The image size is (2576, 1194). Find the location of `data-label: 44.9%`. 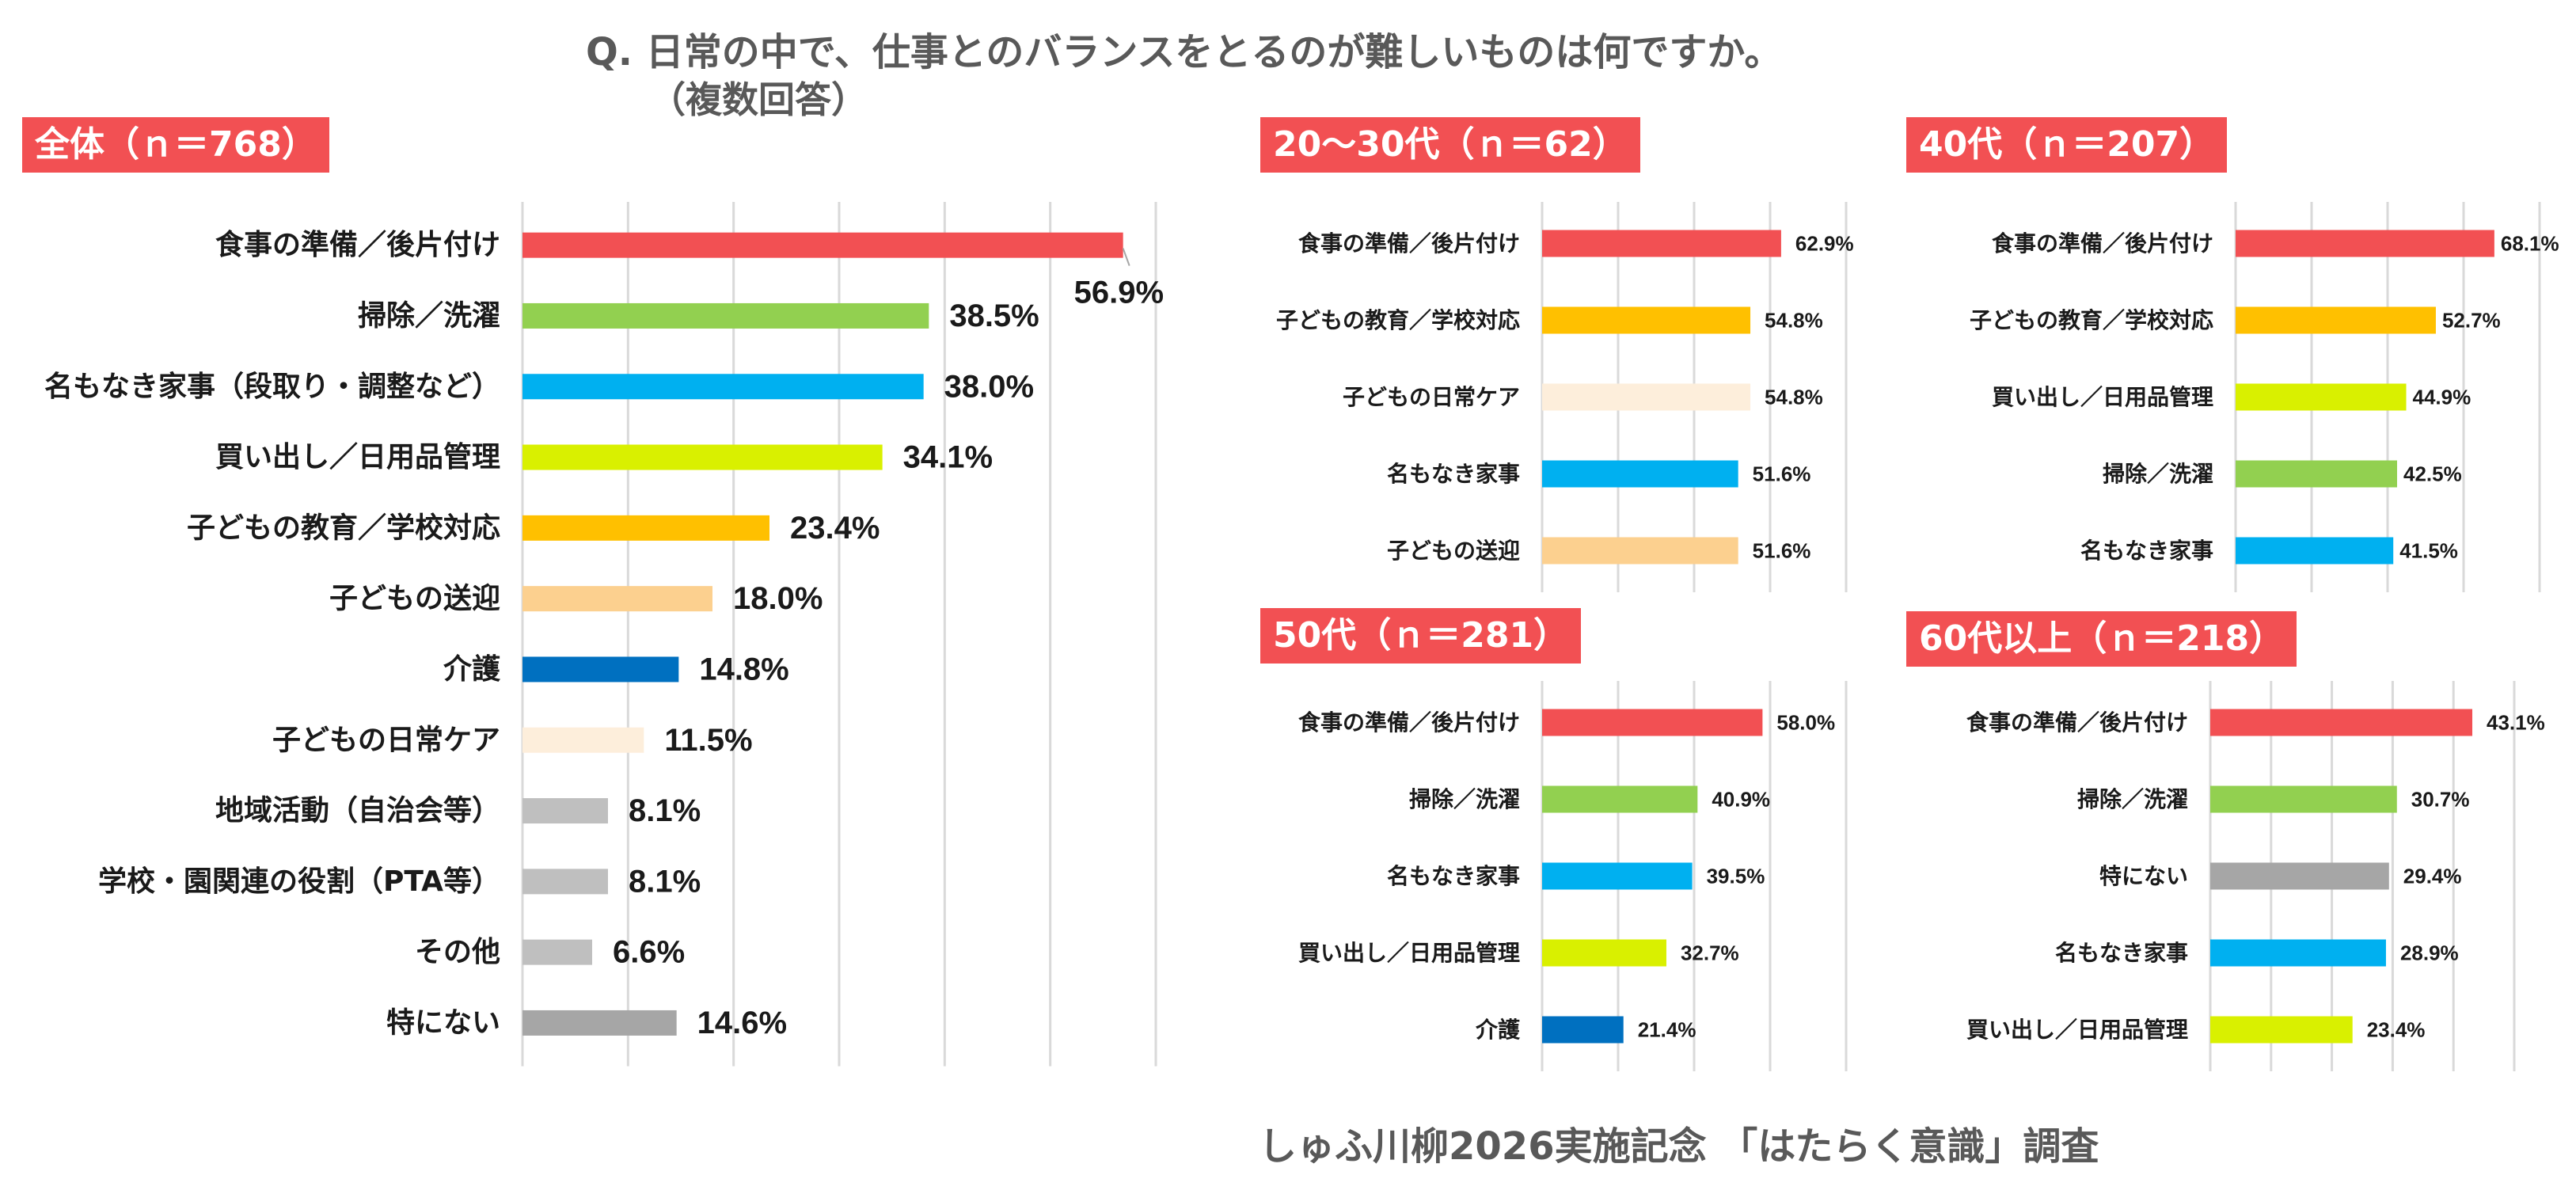

data-label: 44.9% is located at coordinates (2442, 397).